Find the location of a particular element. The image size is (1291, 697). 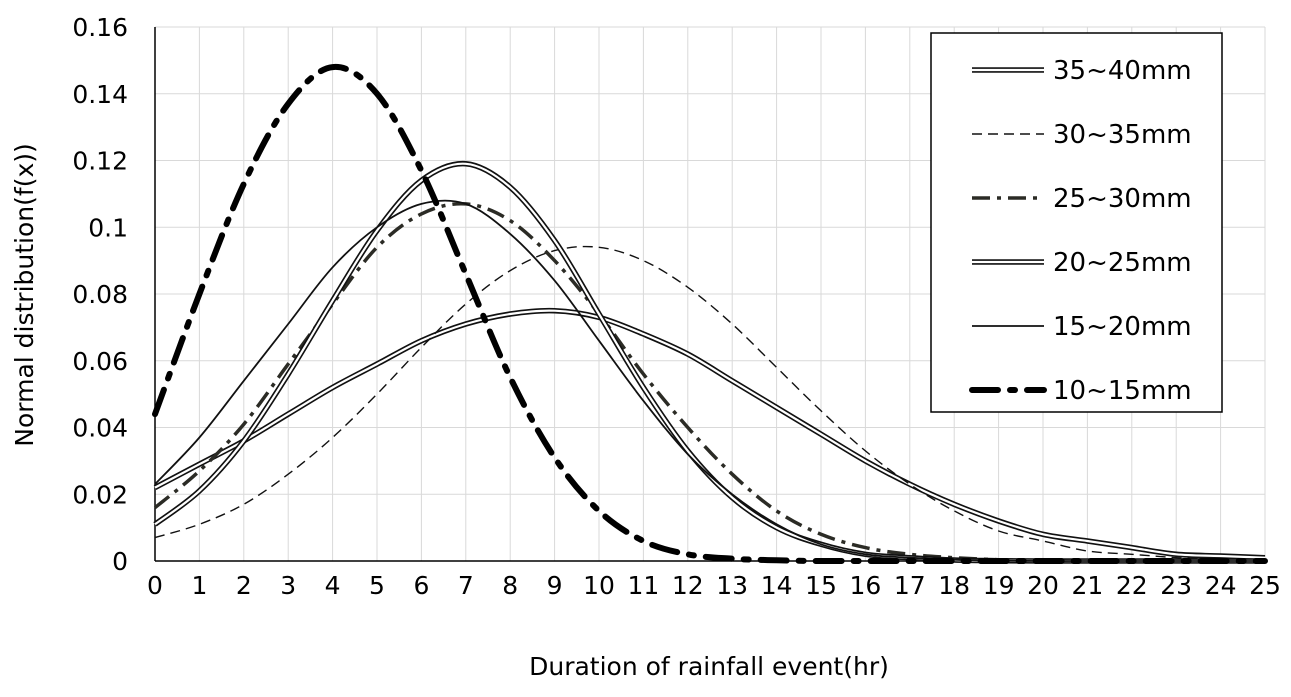

x-tick-label: 6 is located at coordinates (421, 585).